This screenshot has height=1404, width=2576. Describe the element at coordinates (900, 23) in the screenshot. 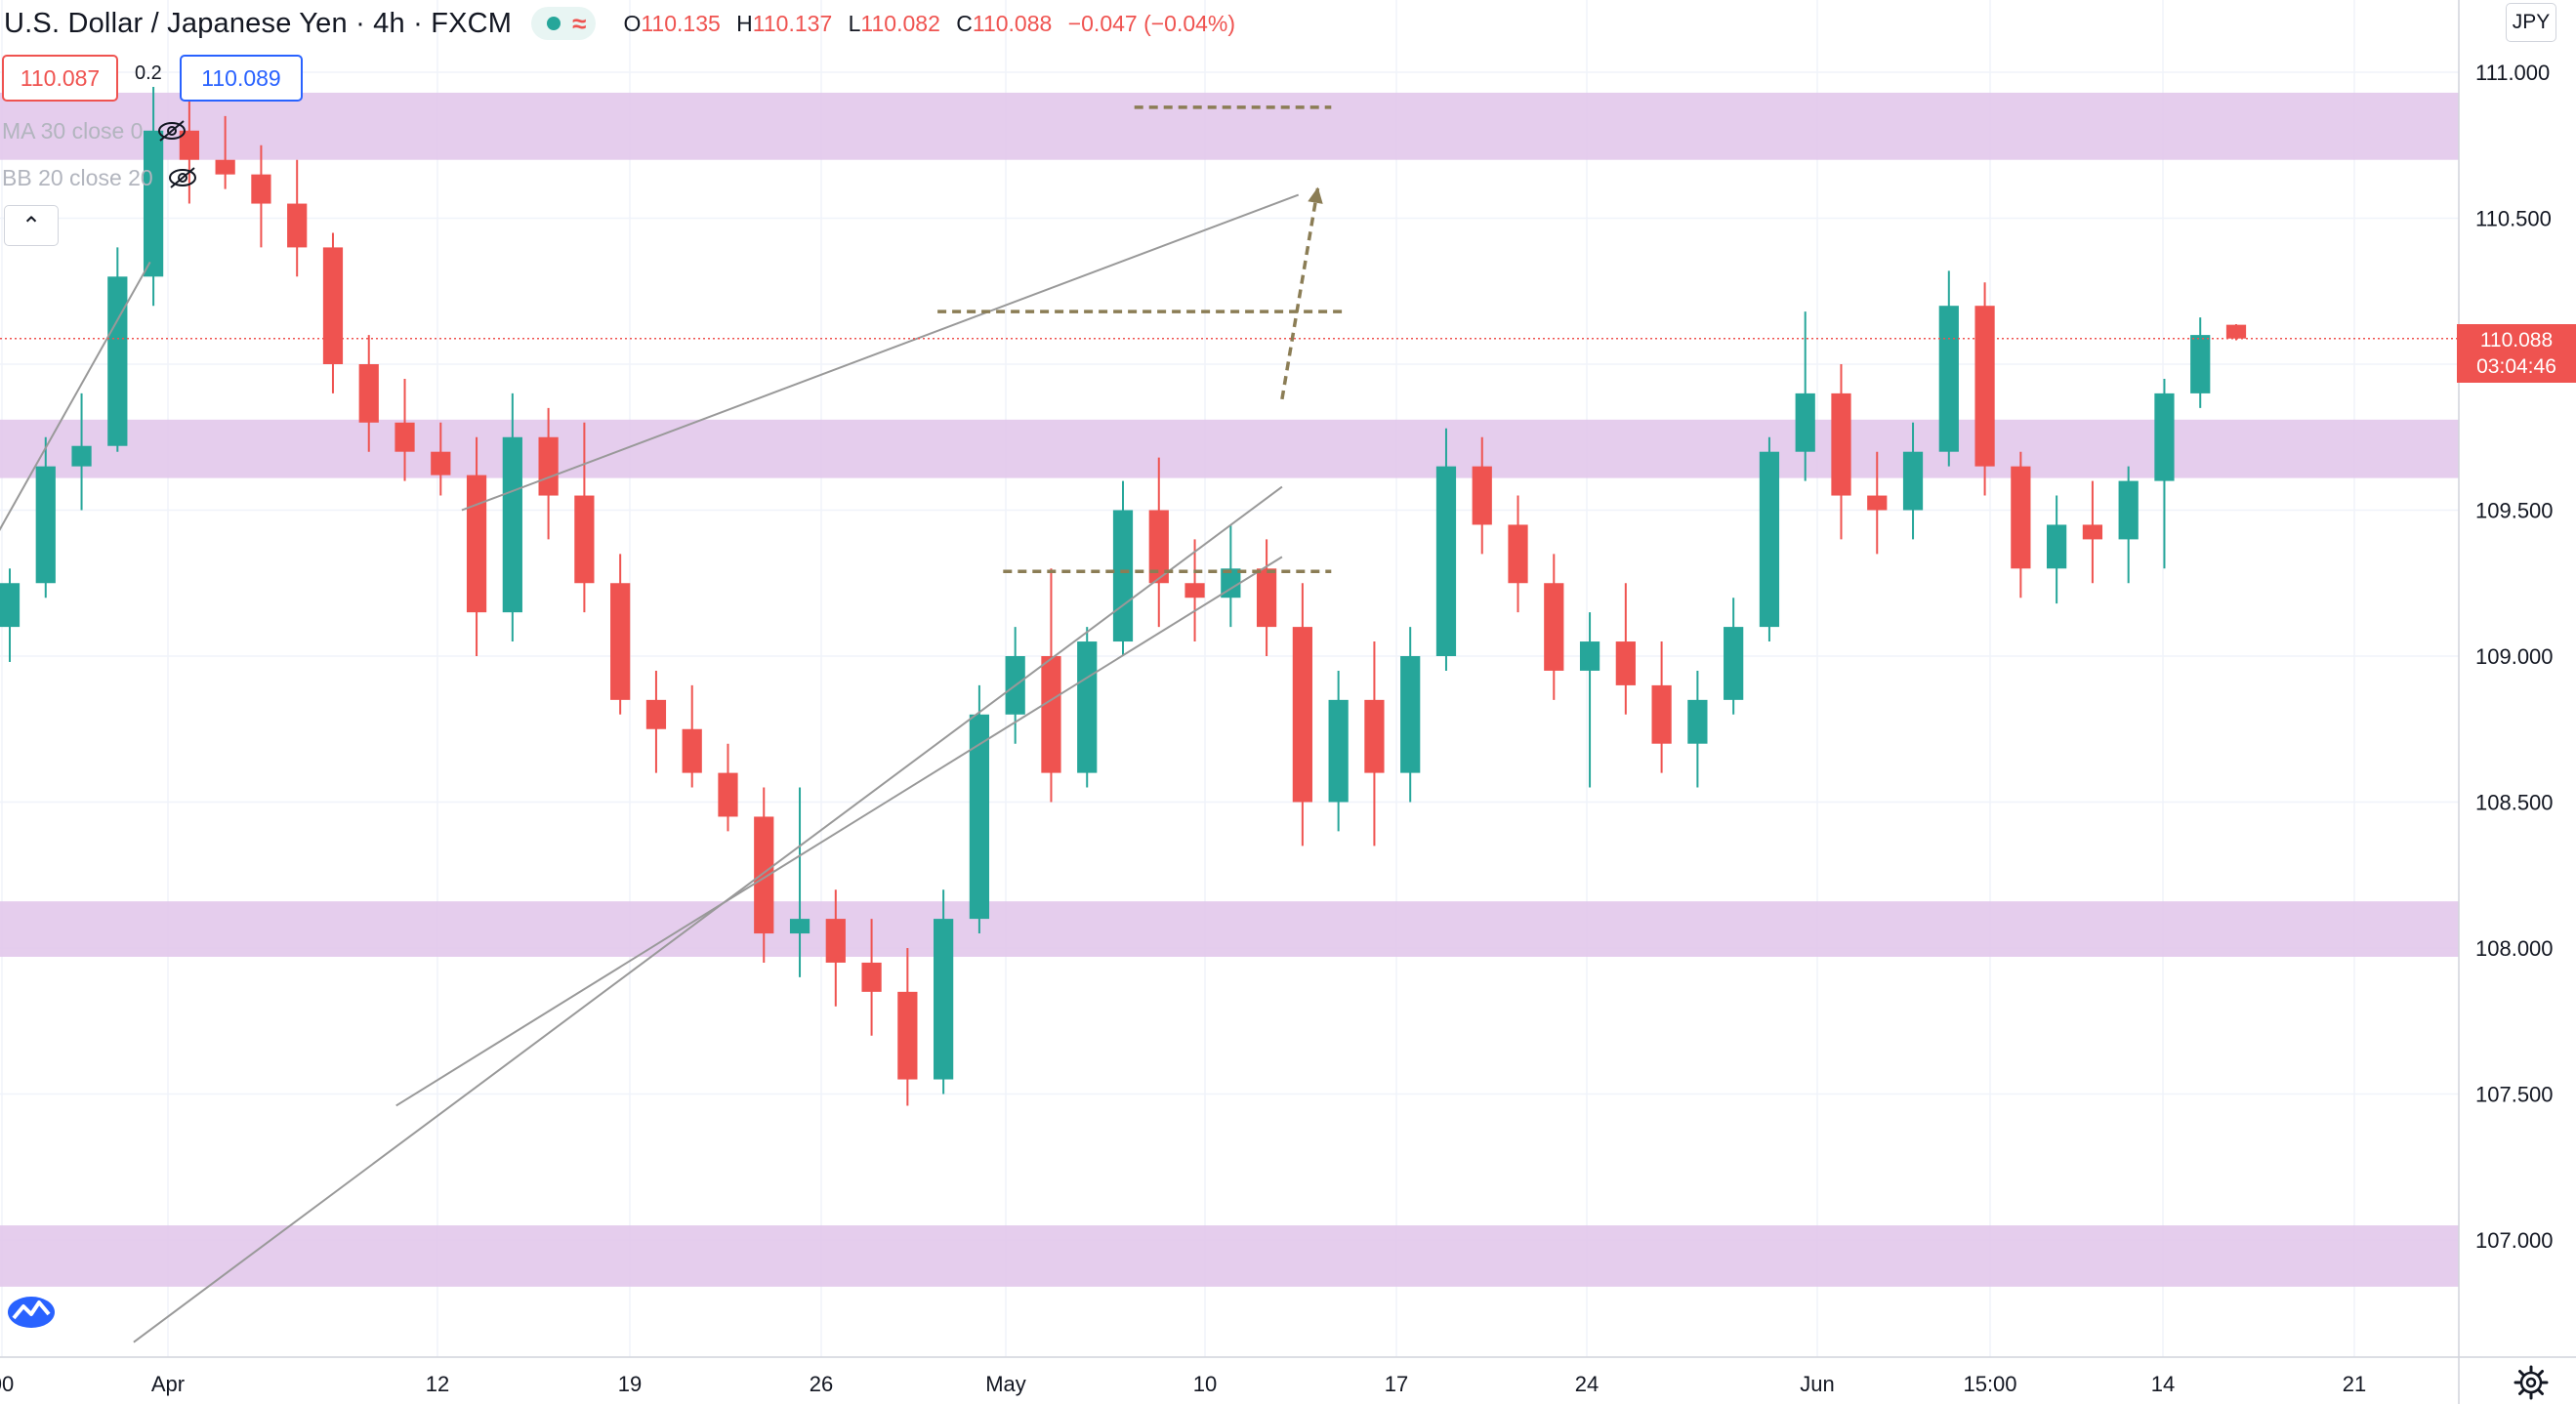

I see `low-value: 110.082` at that location.